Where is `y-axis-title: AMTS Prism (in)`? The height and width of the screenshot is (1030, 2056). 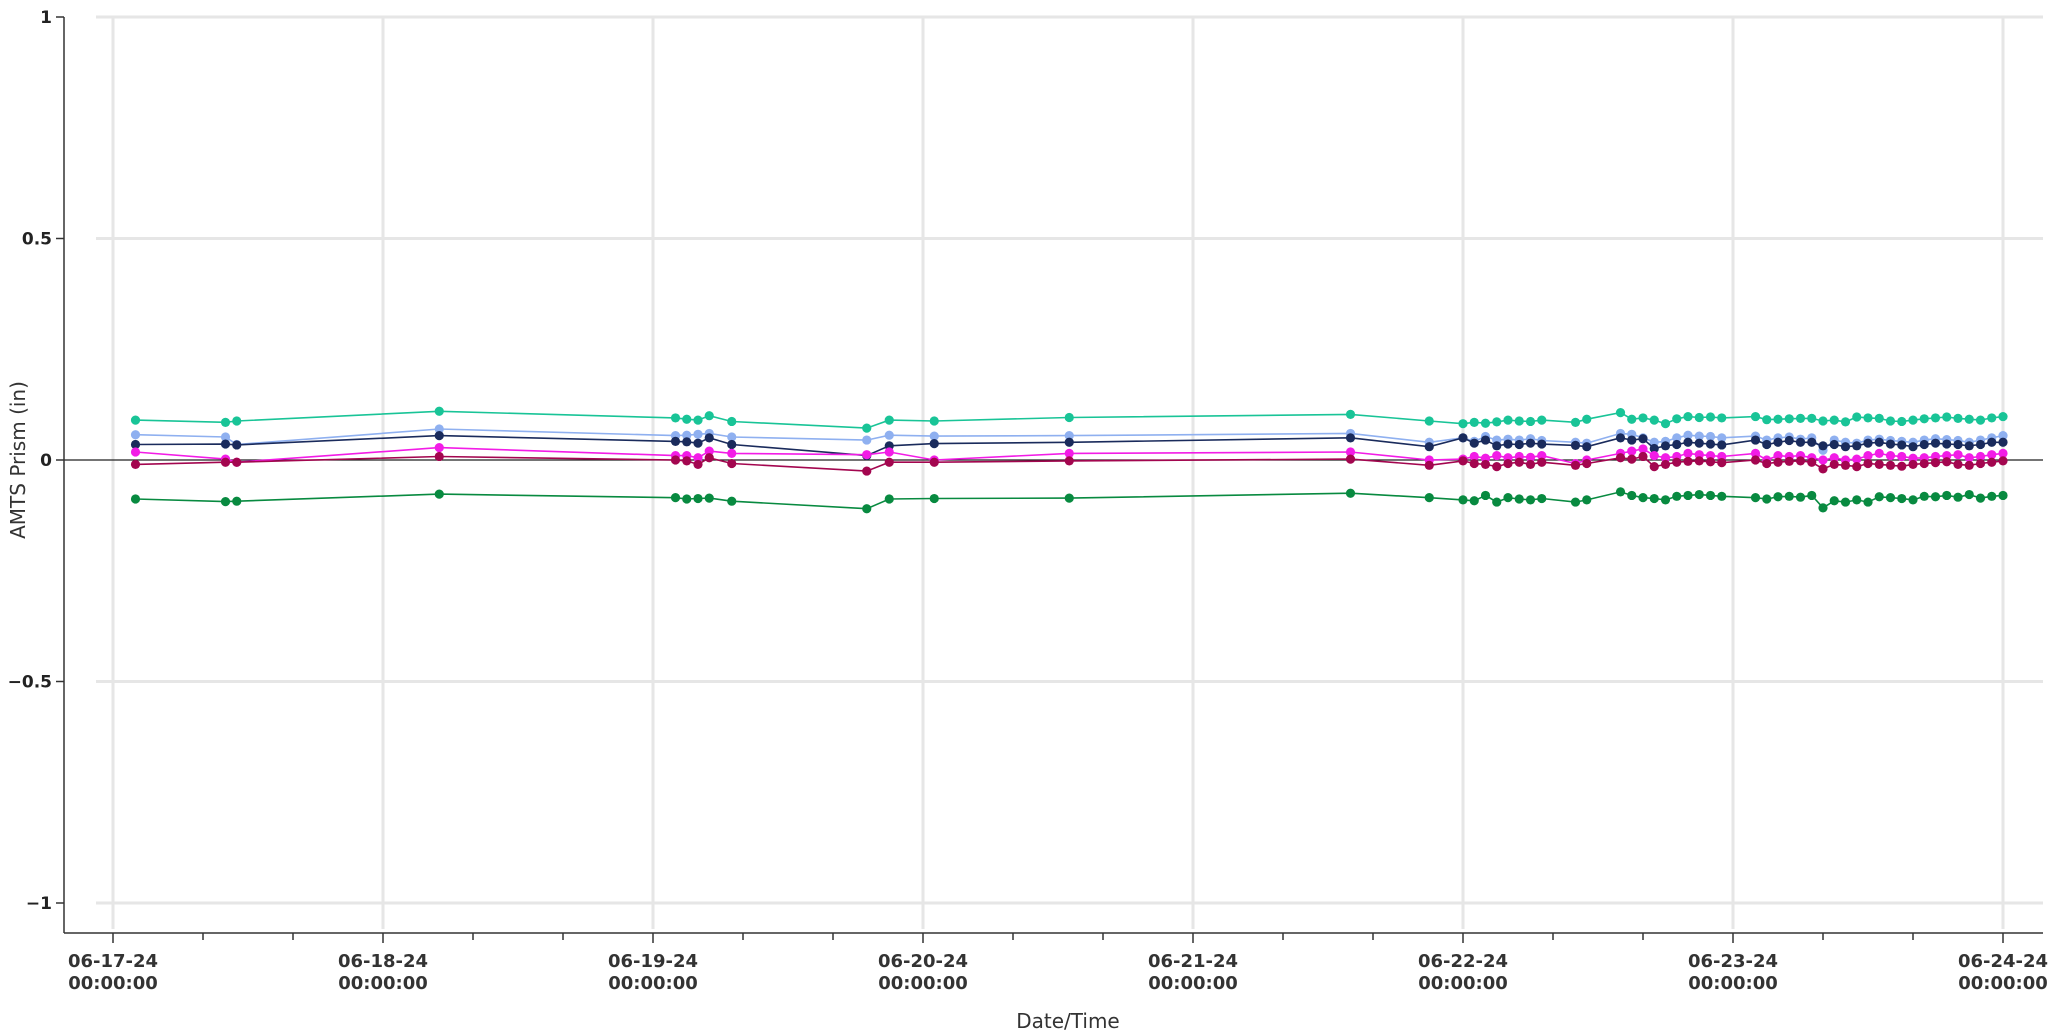 y-axis-title: AMTS Prism (in) is located at coordinates (18, 460).